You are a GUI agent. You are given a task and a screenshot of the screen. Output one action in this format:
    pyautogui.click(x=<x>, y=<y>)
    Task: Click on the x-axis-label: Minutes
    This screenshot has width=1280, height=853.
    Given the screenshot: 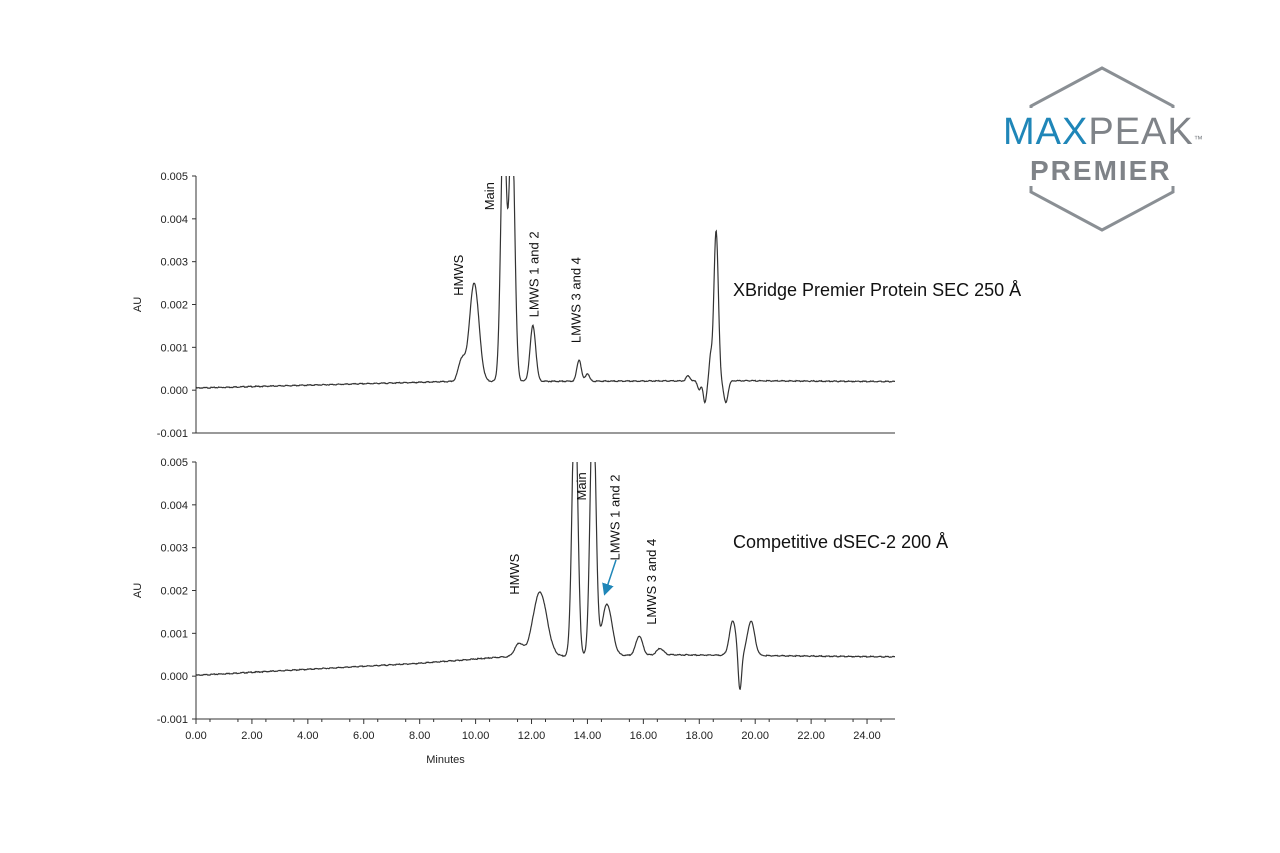 What is the action you would take?
    pyautogui.click(x=445, y=760)
    